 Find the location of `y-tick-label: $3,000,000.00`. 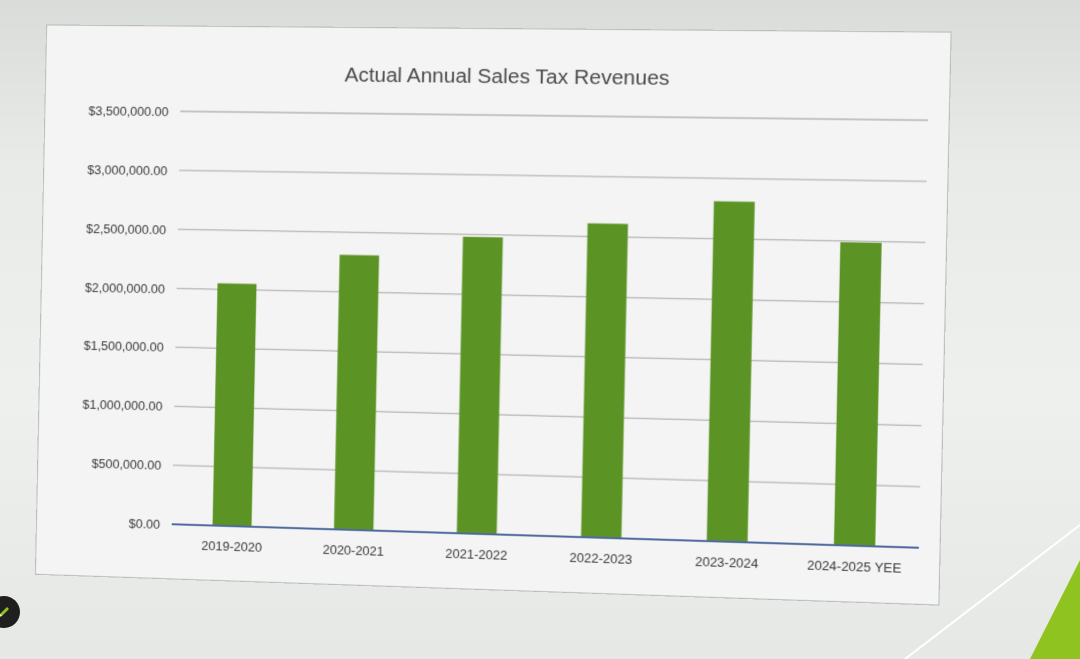

y-tick-label: $3,000,000.00 is located at coordinates (127, 170).